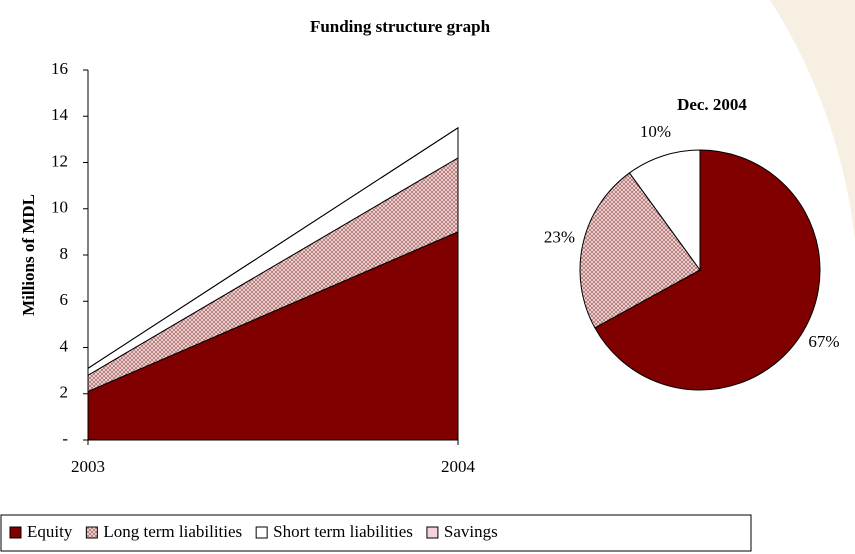 This screenshot has height=554, width=855. I want to click on x-tick-label: 2003, so click(88, 466).